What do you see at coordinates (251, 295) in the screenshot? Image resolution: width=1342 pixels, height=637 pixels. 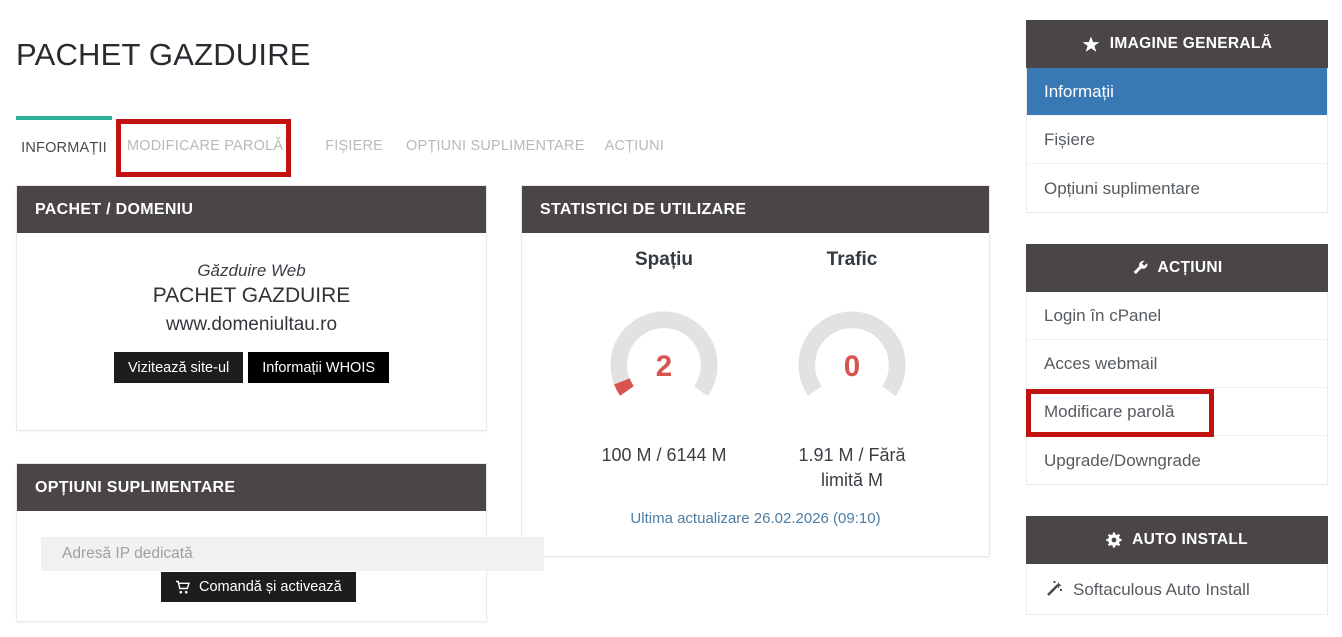 I see `plan-name: PACHET GAZDUIRE` at bounding box center [251, 295].